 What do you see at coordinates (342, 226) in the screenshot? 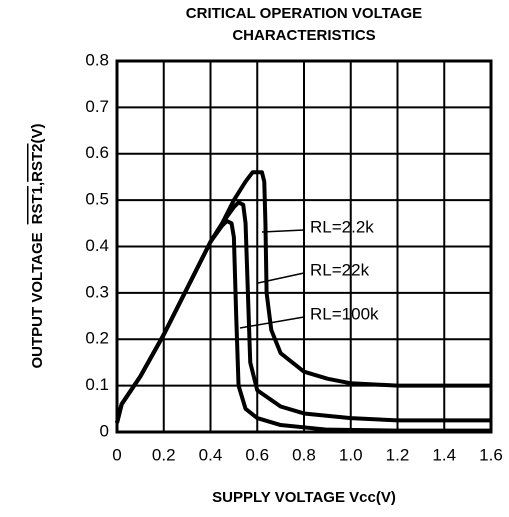
I see `series-label: RL=2.2k` at bounding box center [342, 226].